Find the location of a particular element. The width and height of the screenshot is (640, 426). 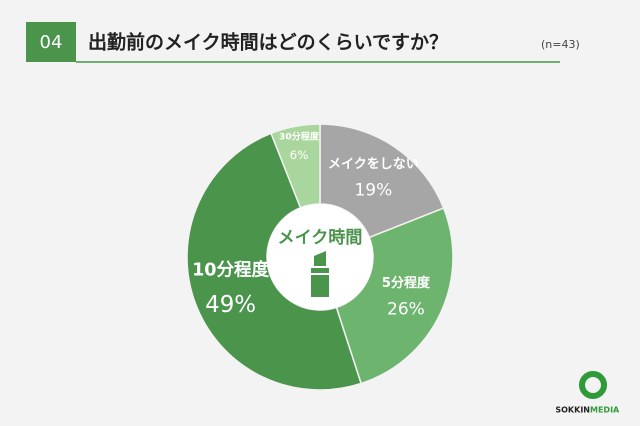

slice-label: 5分程度 is located at coordinates (406, 283).